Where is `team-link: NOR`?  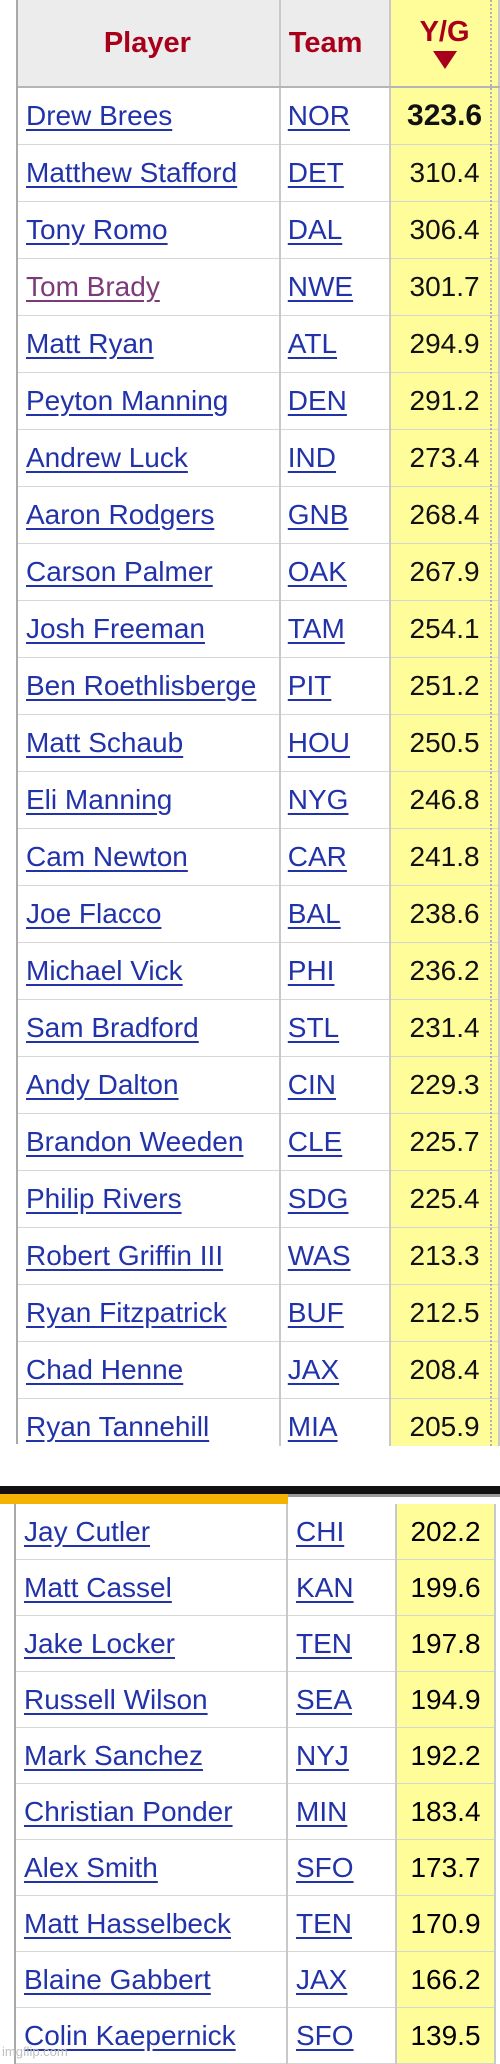
team-link: NOR is located at coordinates (319, 115).